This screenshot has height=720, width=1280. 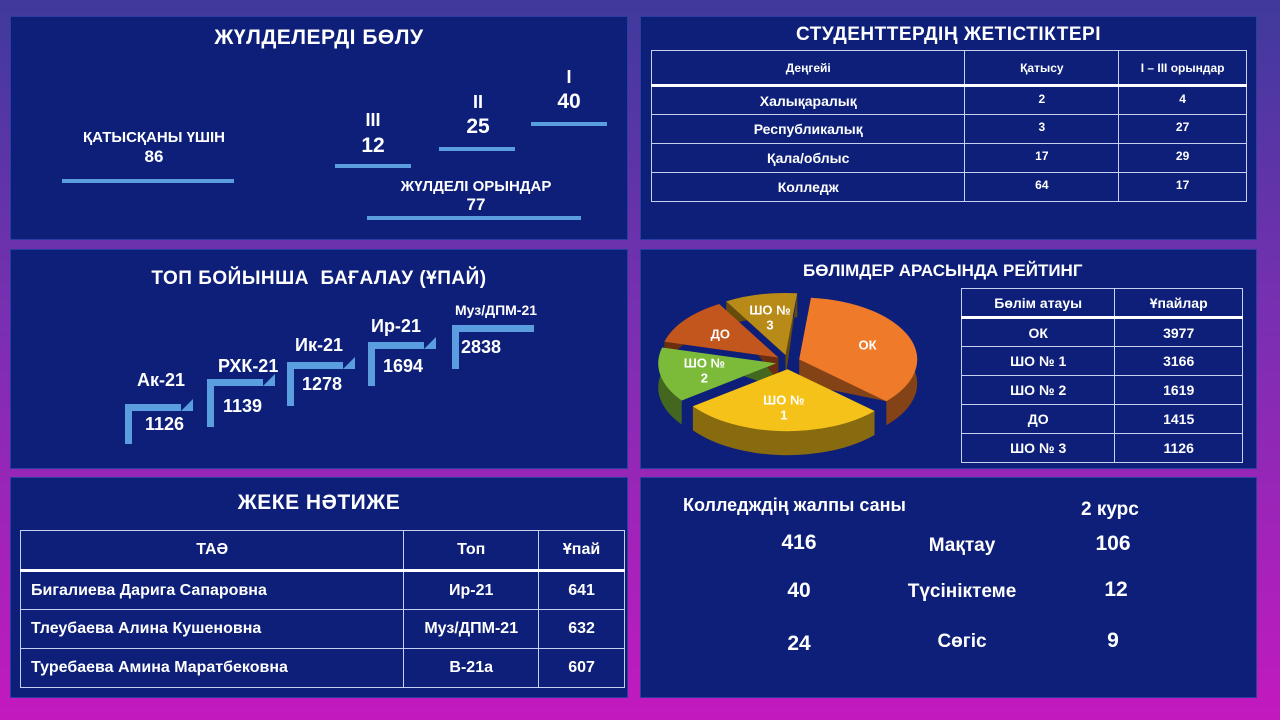 What do you see at coordinates (476, 186) in the screenshot?
I see `prize-places-label: ЖҮЛДЕЛІ ОРЫНДАР` at bounding box center [476, 186].